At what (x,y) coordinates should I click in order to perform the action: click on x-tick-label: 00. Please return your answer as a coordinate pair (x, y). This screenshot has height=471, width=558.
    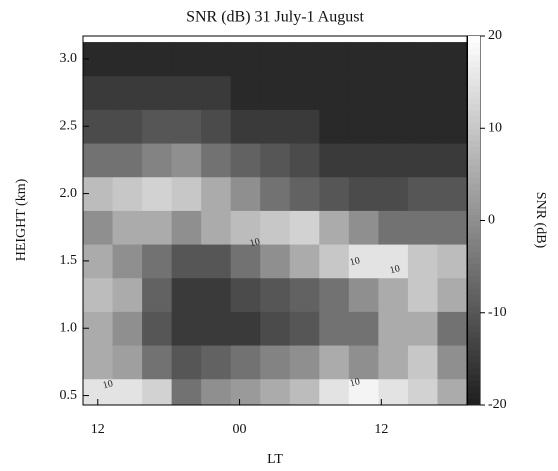
    Looking at the image, I should click on (240, 429).